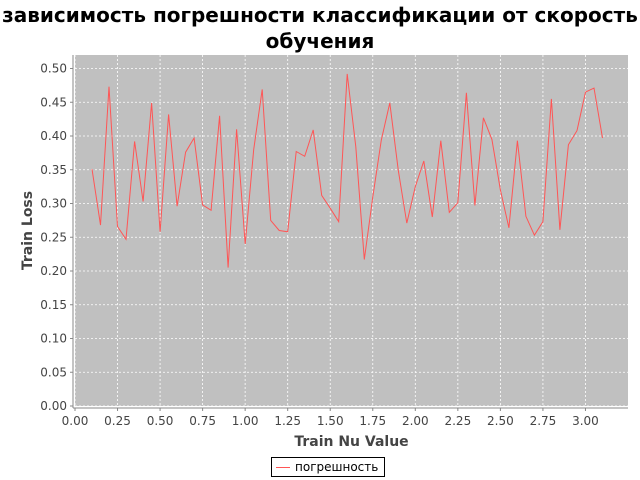 The image size is (640, 480). I want to click on legend: погрешность, so click(328, 467).